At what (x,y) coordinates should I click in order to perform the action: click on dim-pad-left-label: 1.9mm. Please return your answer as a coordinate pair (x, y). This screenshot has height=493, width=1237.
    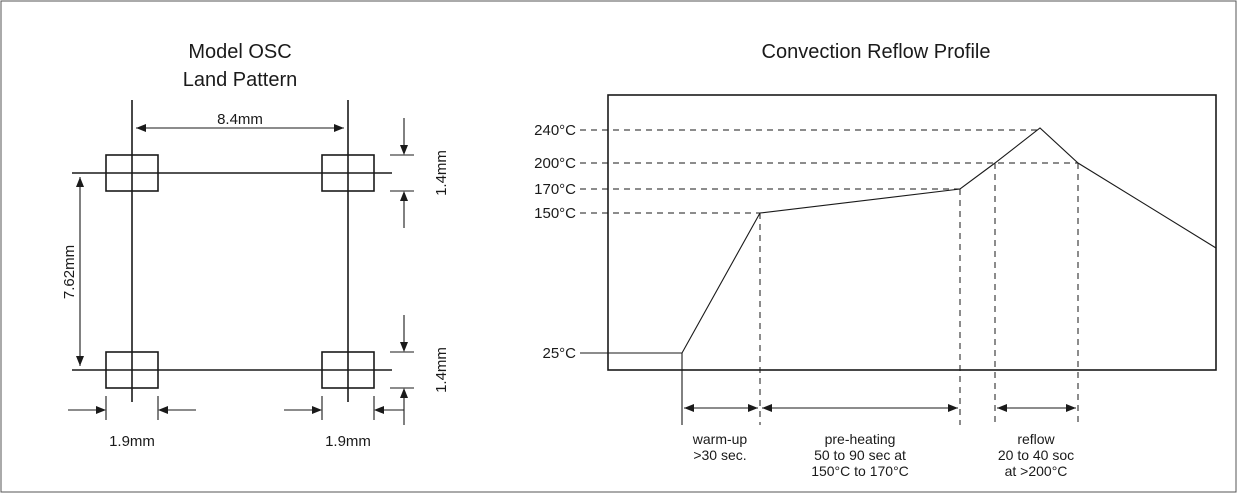
    Looking at the image, I should click on (132, 441).